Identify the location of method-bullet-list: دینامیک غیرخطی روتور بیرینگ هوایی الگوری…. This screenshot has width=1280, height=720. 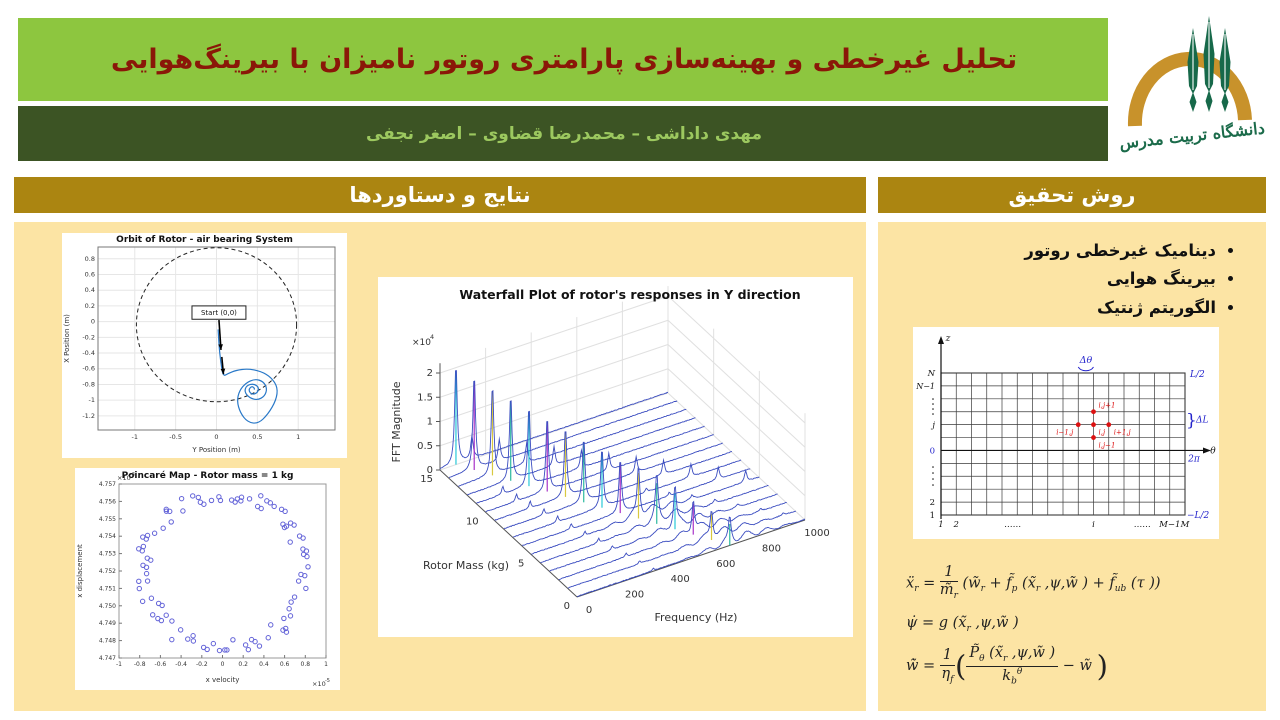
(1131, 279).